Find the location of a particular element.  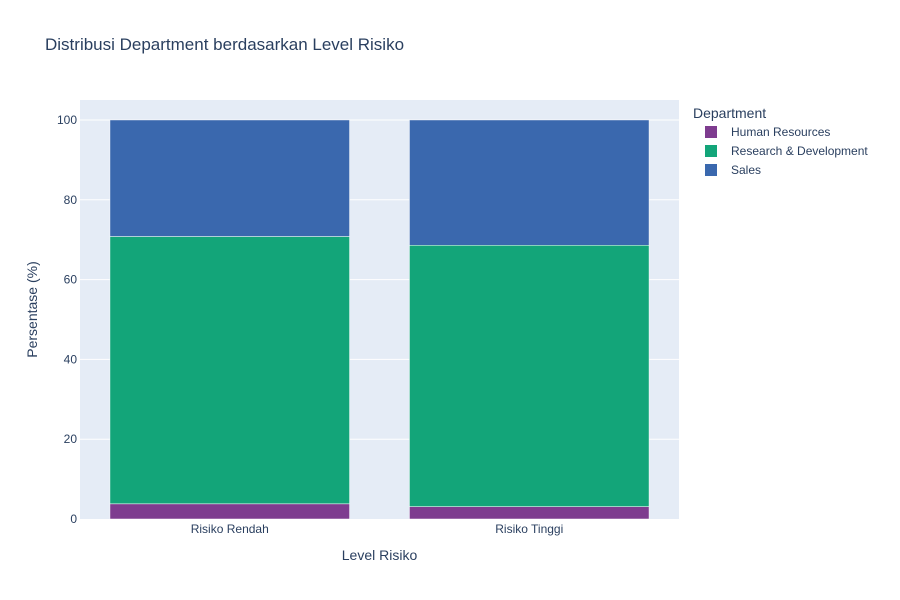

y-tick-label: 40 is located at coordinates (71, 359).